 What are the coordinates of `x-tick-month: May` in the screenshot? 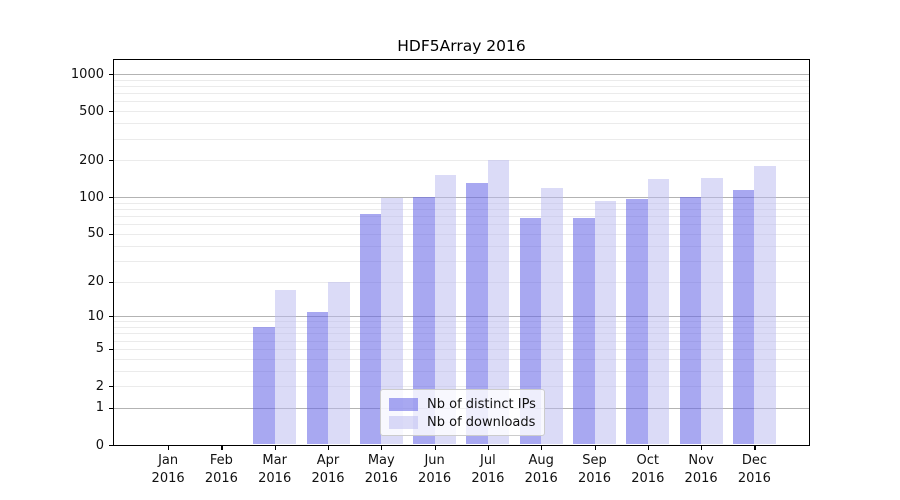 It's located at (381, 460).